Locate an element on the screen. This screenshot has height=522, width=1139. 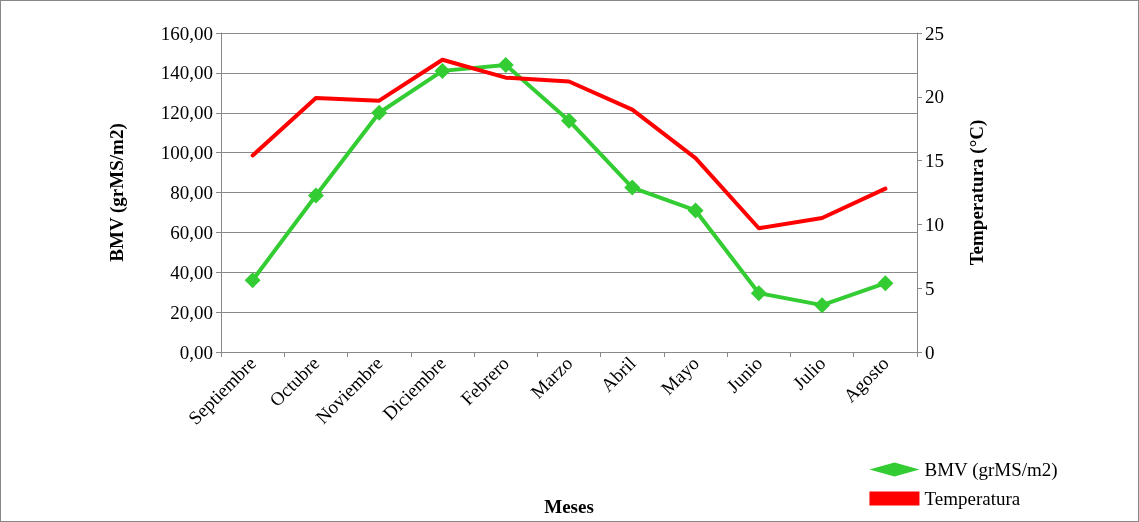
y2-tick-label: 15 is located at coordinates (934, 161).